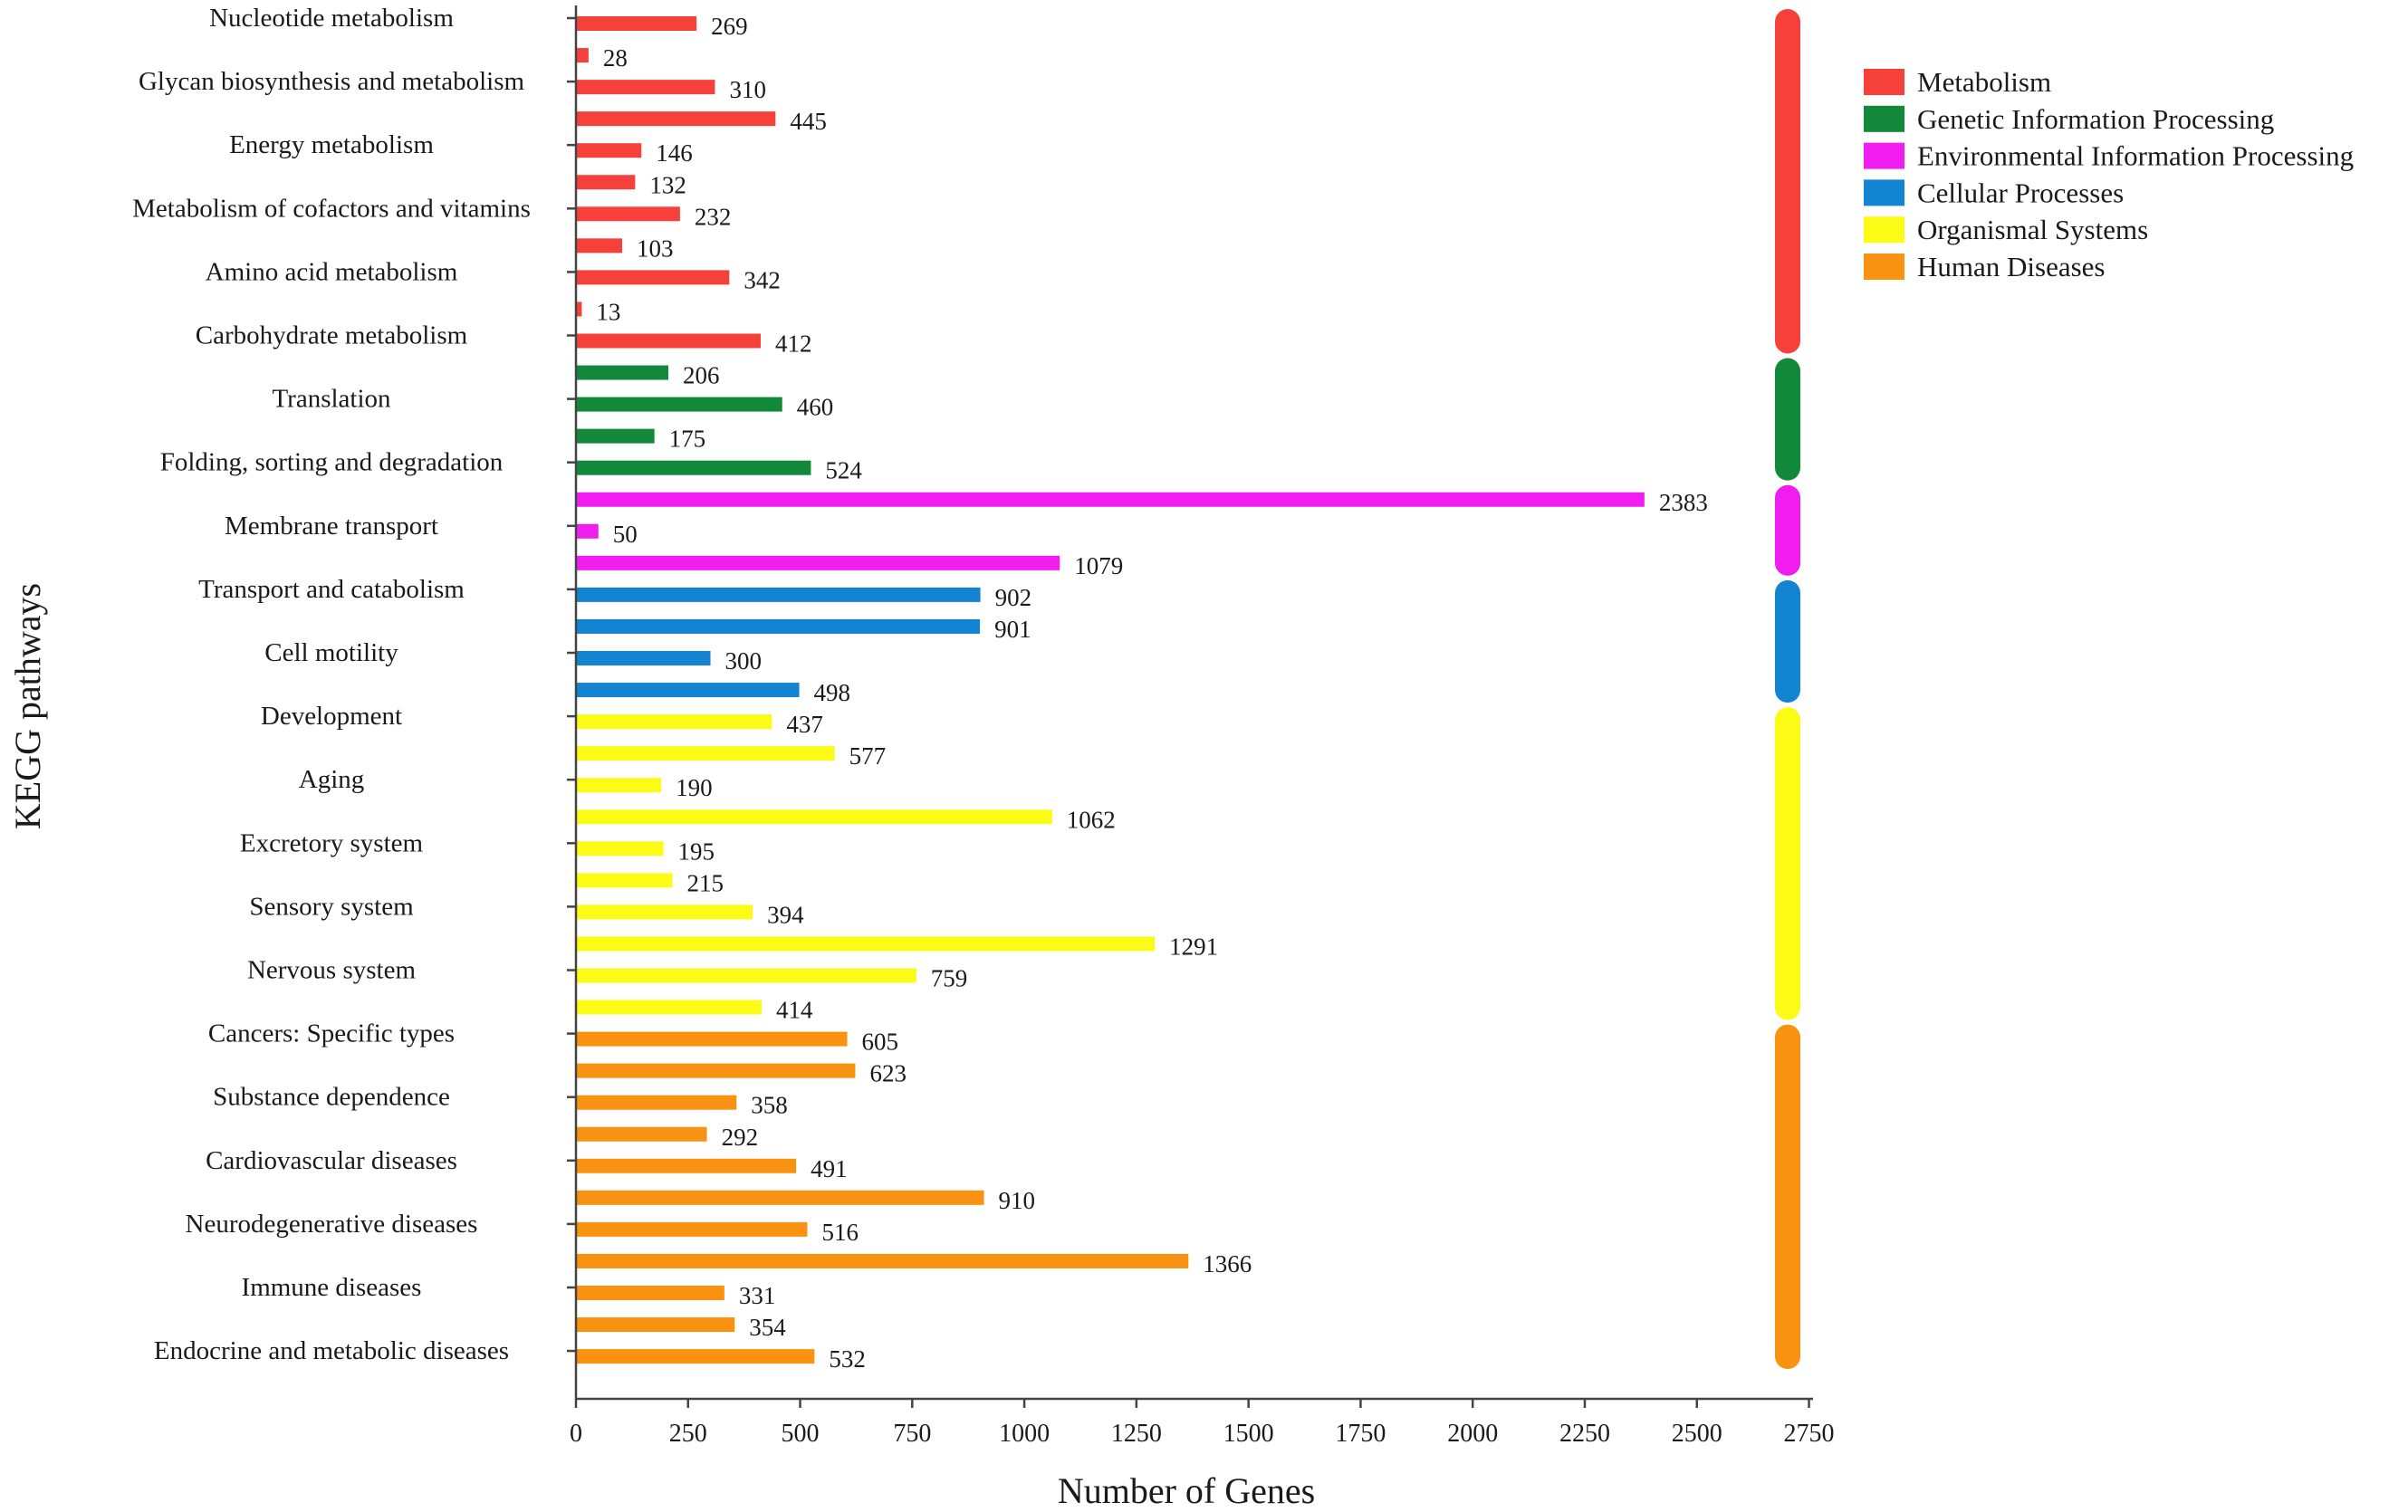  I want to click on bar-value-label: 910, so click(1017, 1200).